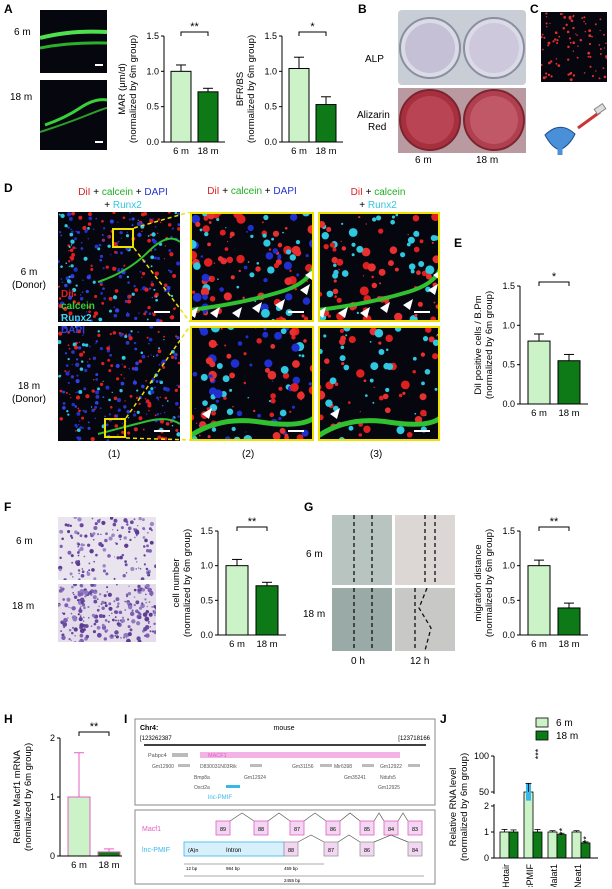 Image resolution: width=612 pixels, height=889 pixels. What do you see at coordinates (561, 846) in the screenshot?
I see `bar` at bounding box center [561, 846].